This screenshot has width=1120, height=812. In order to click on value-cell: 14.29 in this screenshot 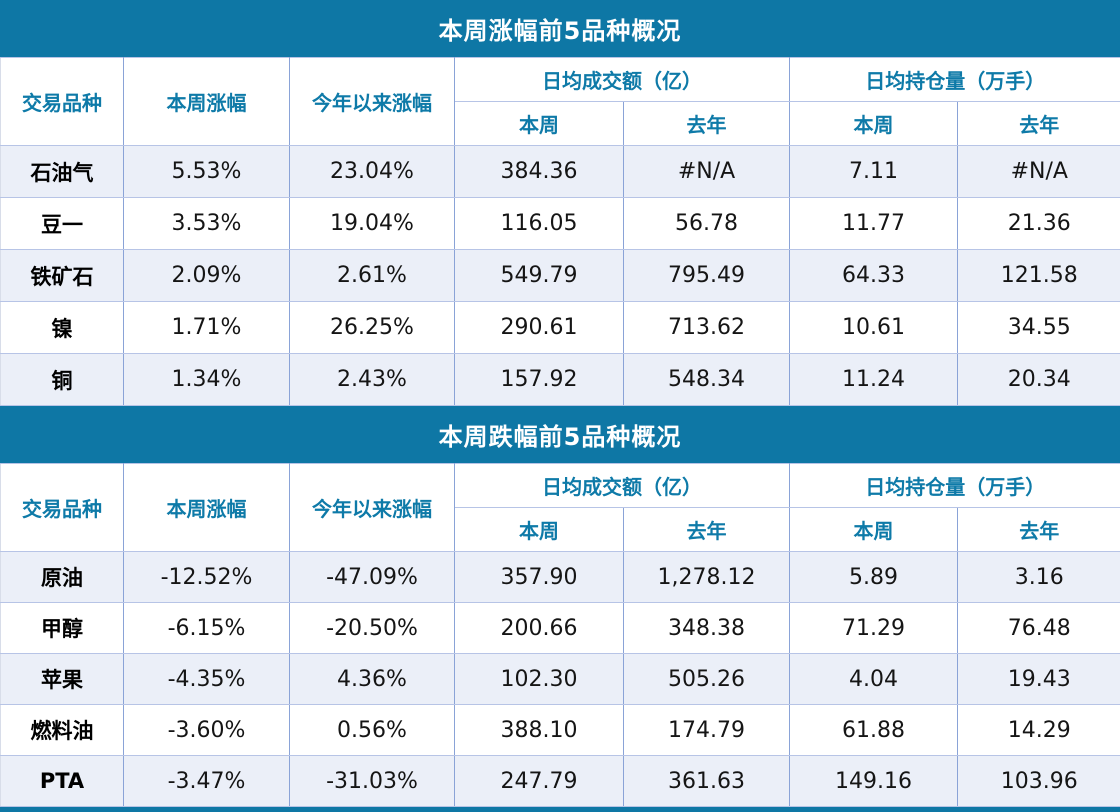, I will do `click(1038, 730)`.